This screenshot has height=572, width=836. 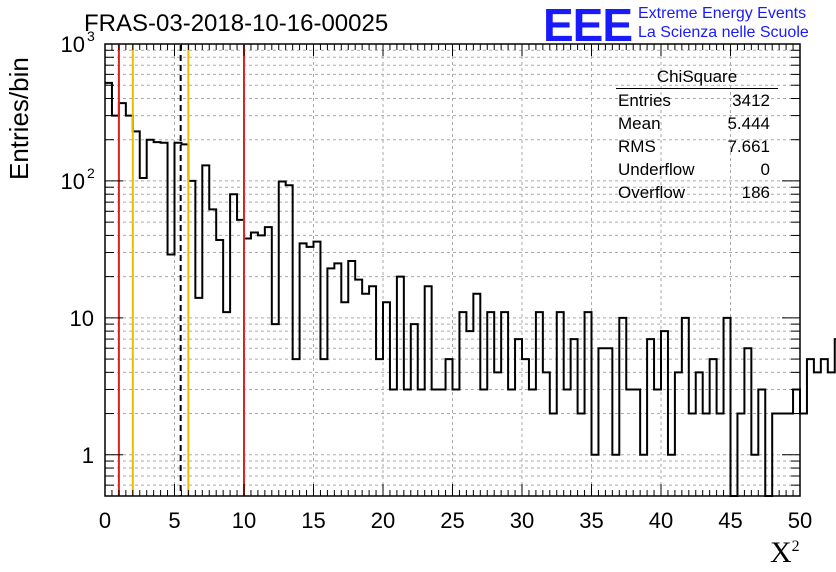 I want to click on x-tick-label: 45, so click(x=730, y=520).